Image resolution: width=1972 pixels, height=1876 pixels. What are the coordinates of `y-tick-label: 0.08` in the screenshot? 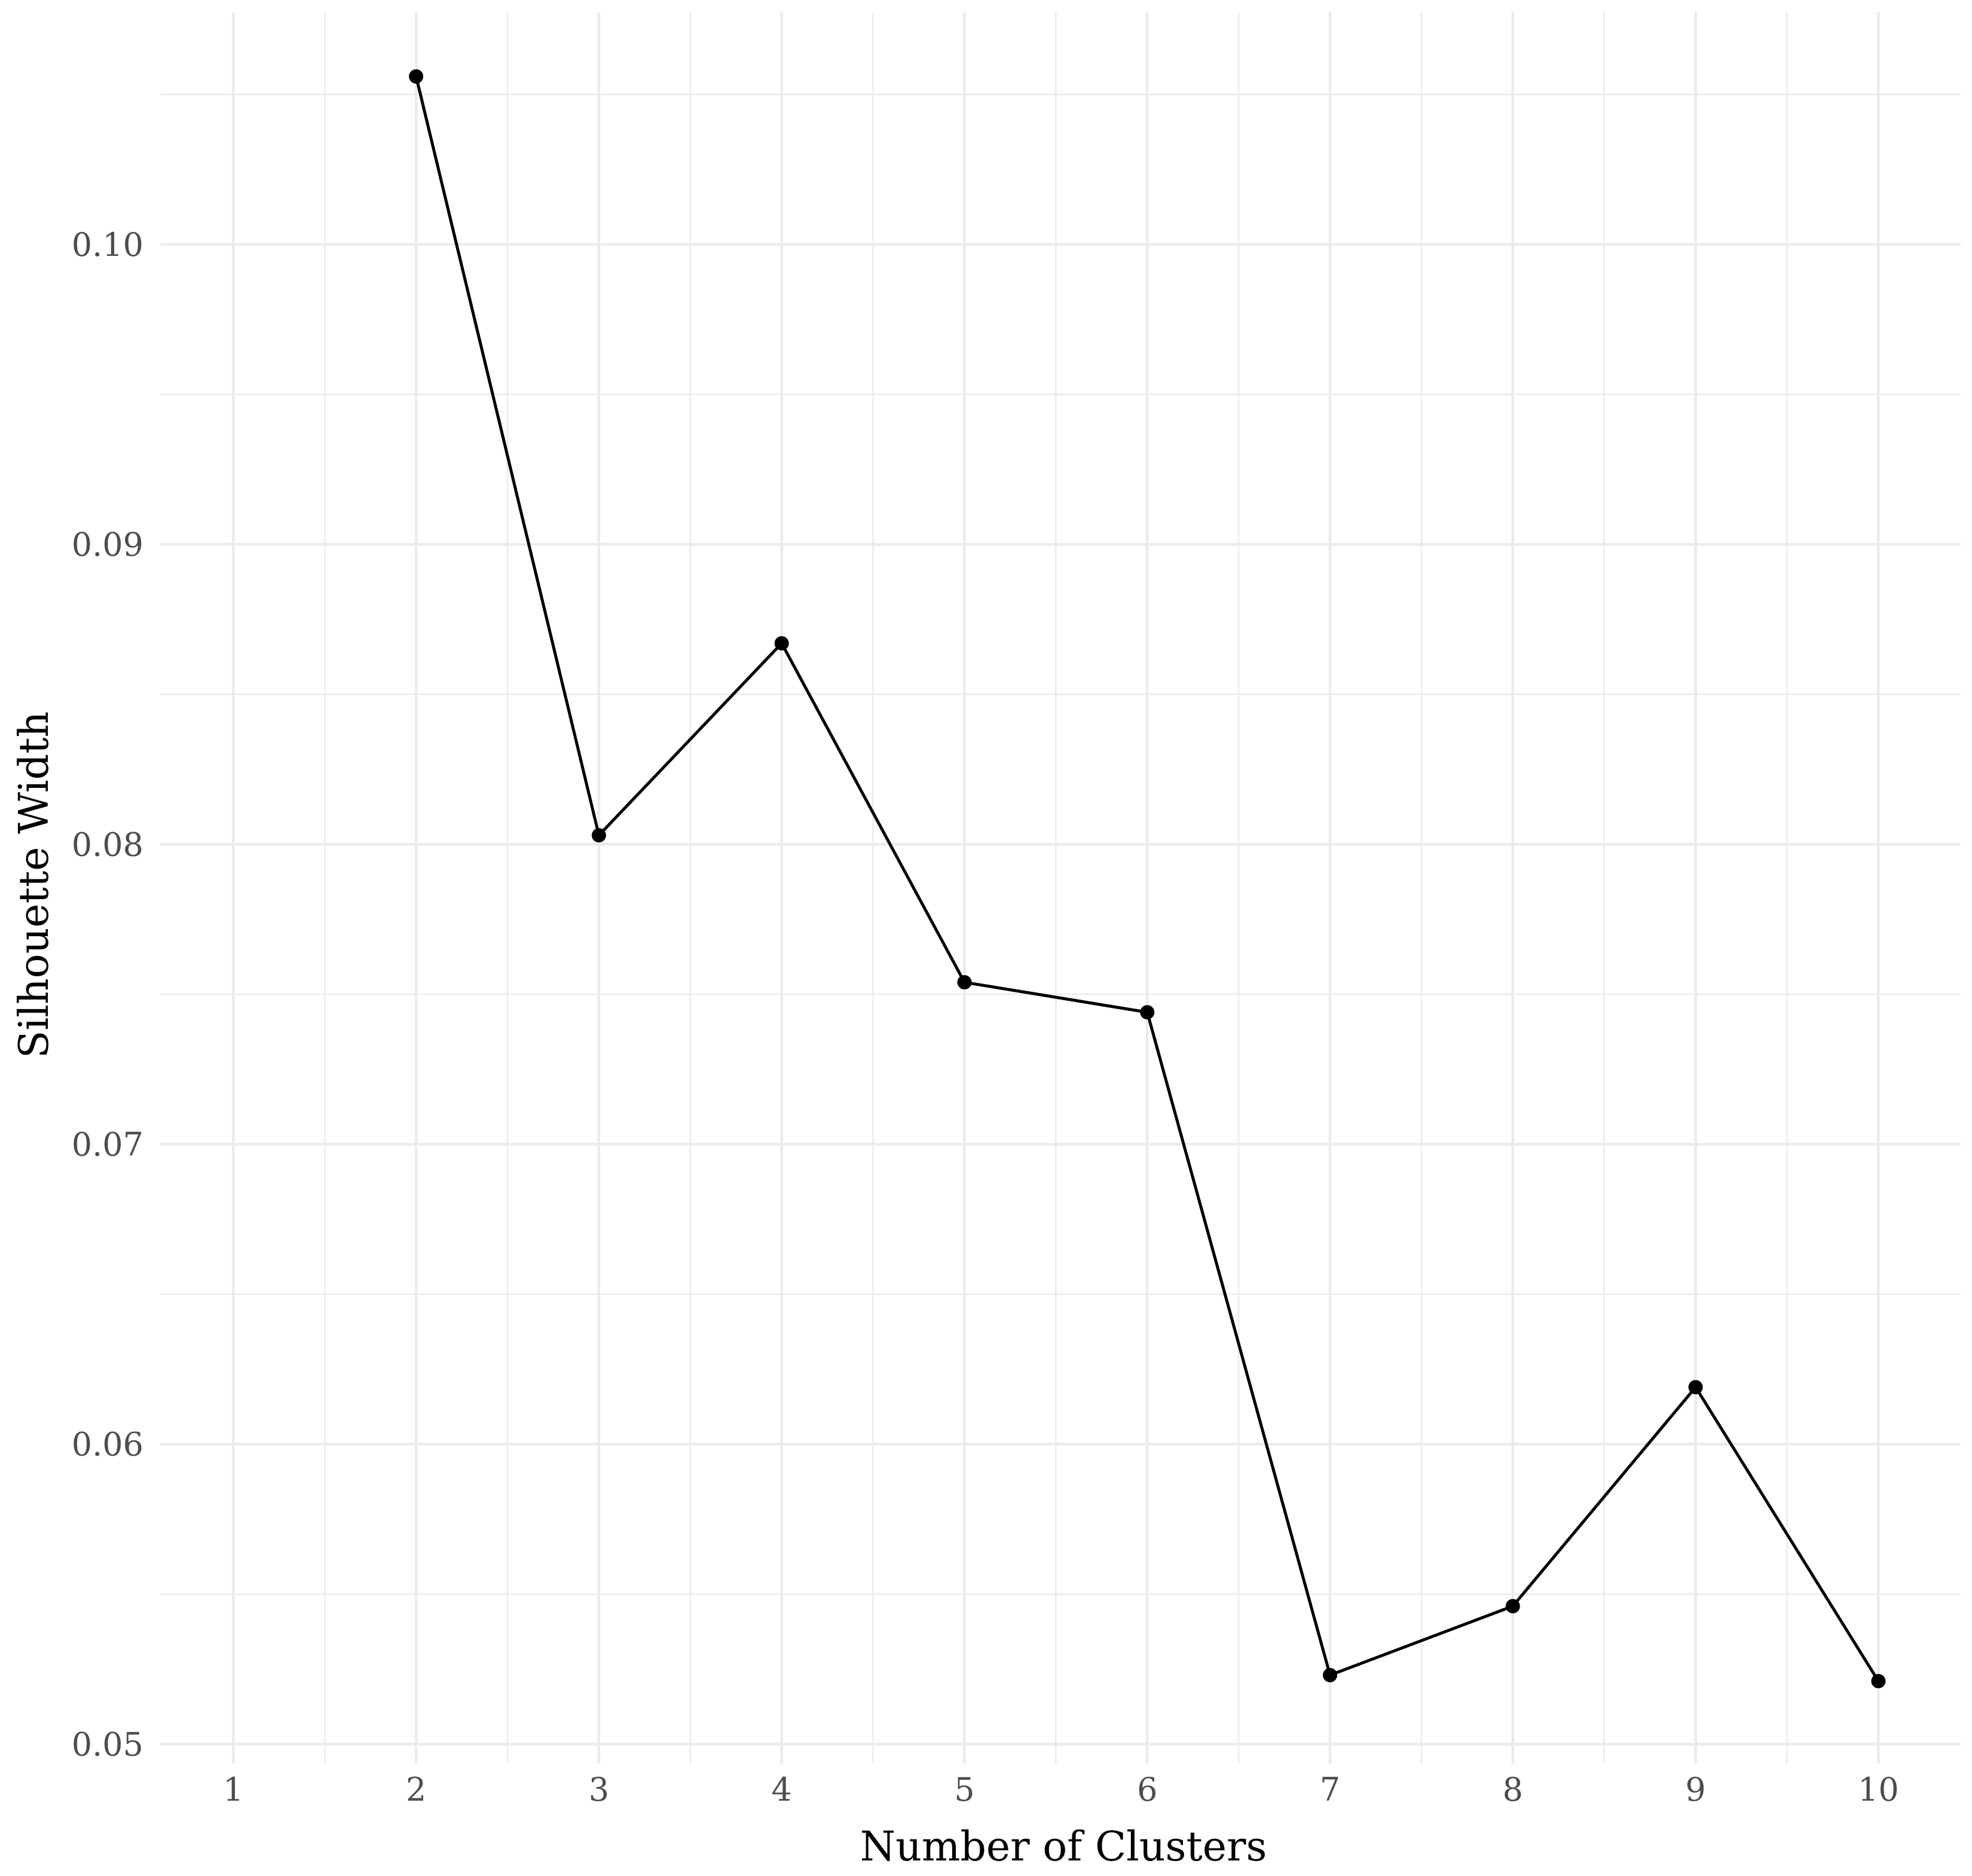 It's located at (108, 844).